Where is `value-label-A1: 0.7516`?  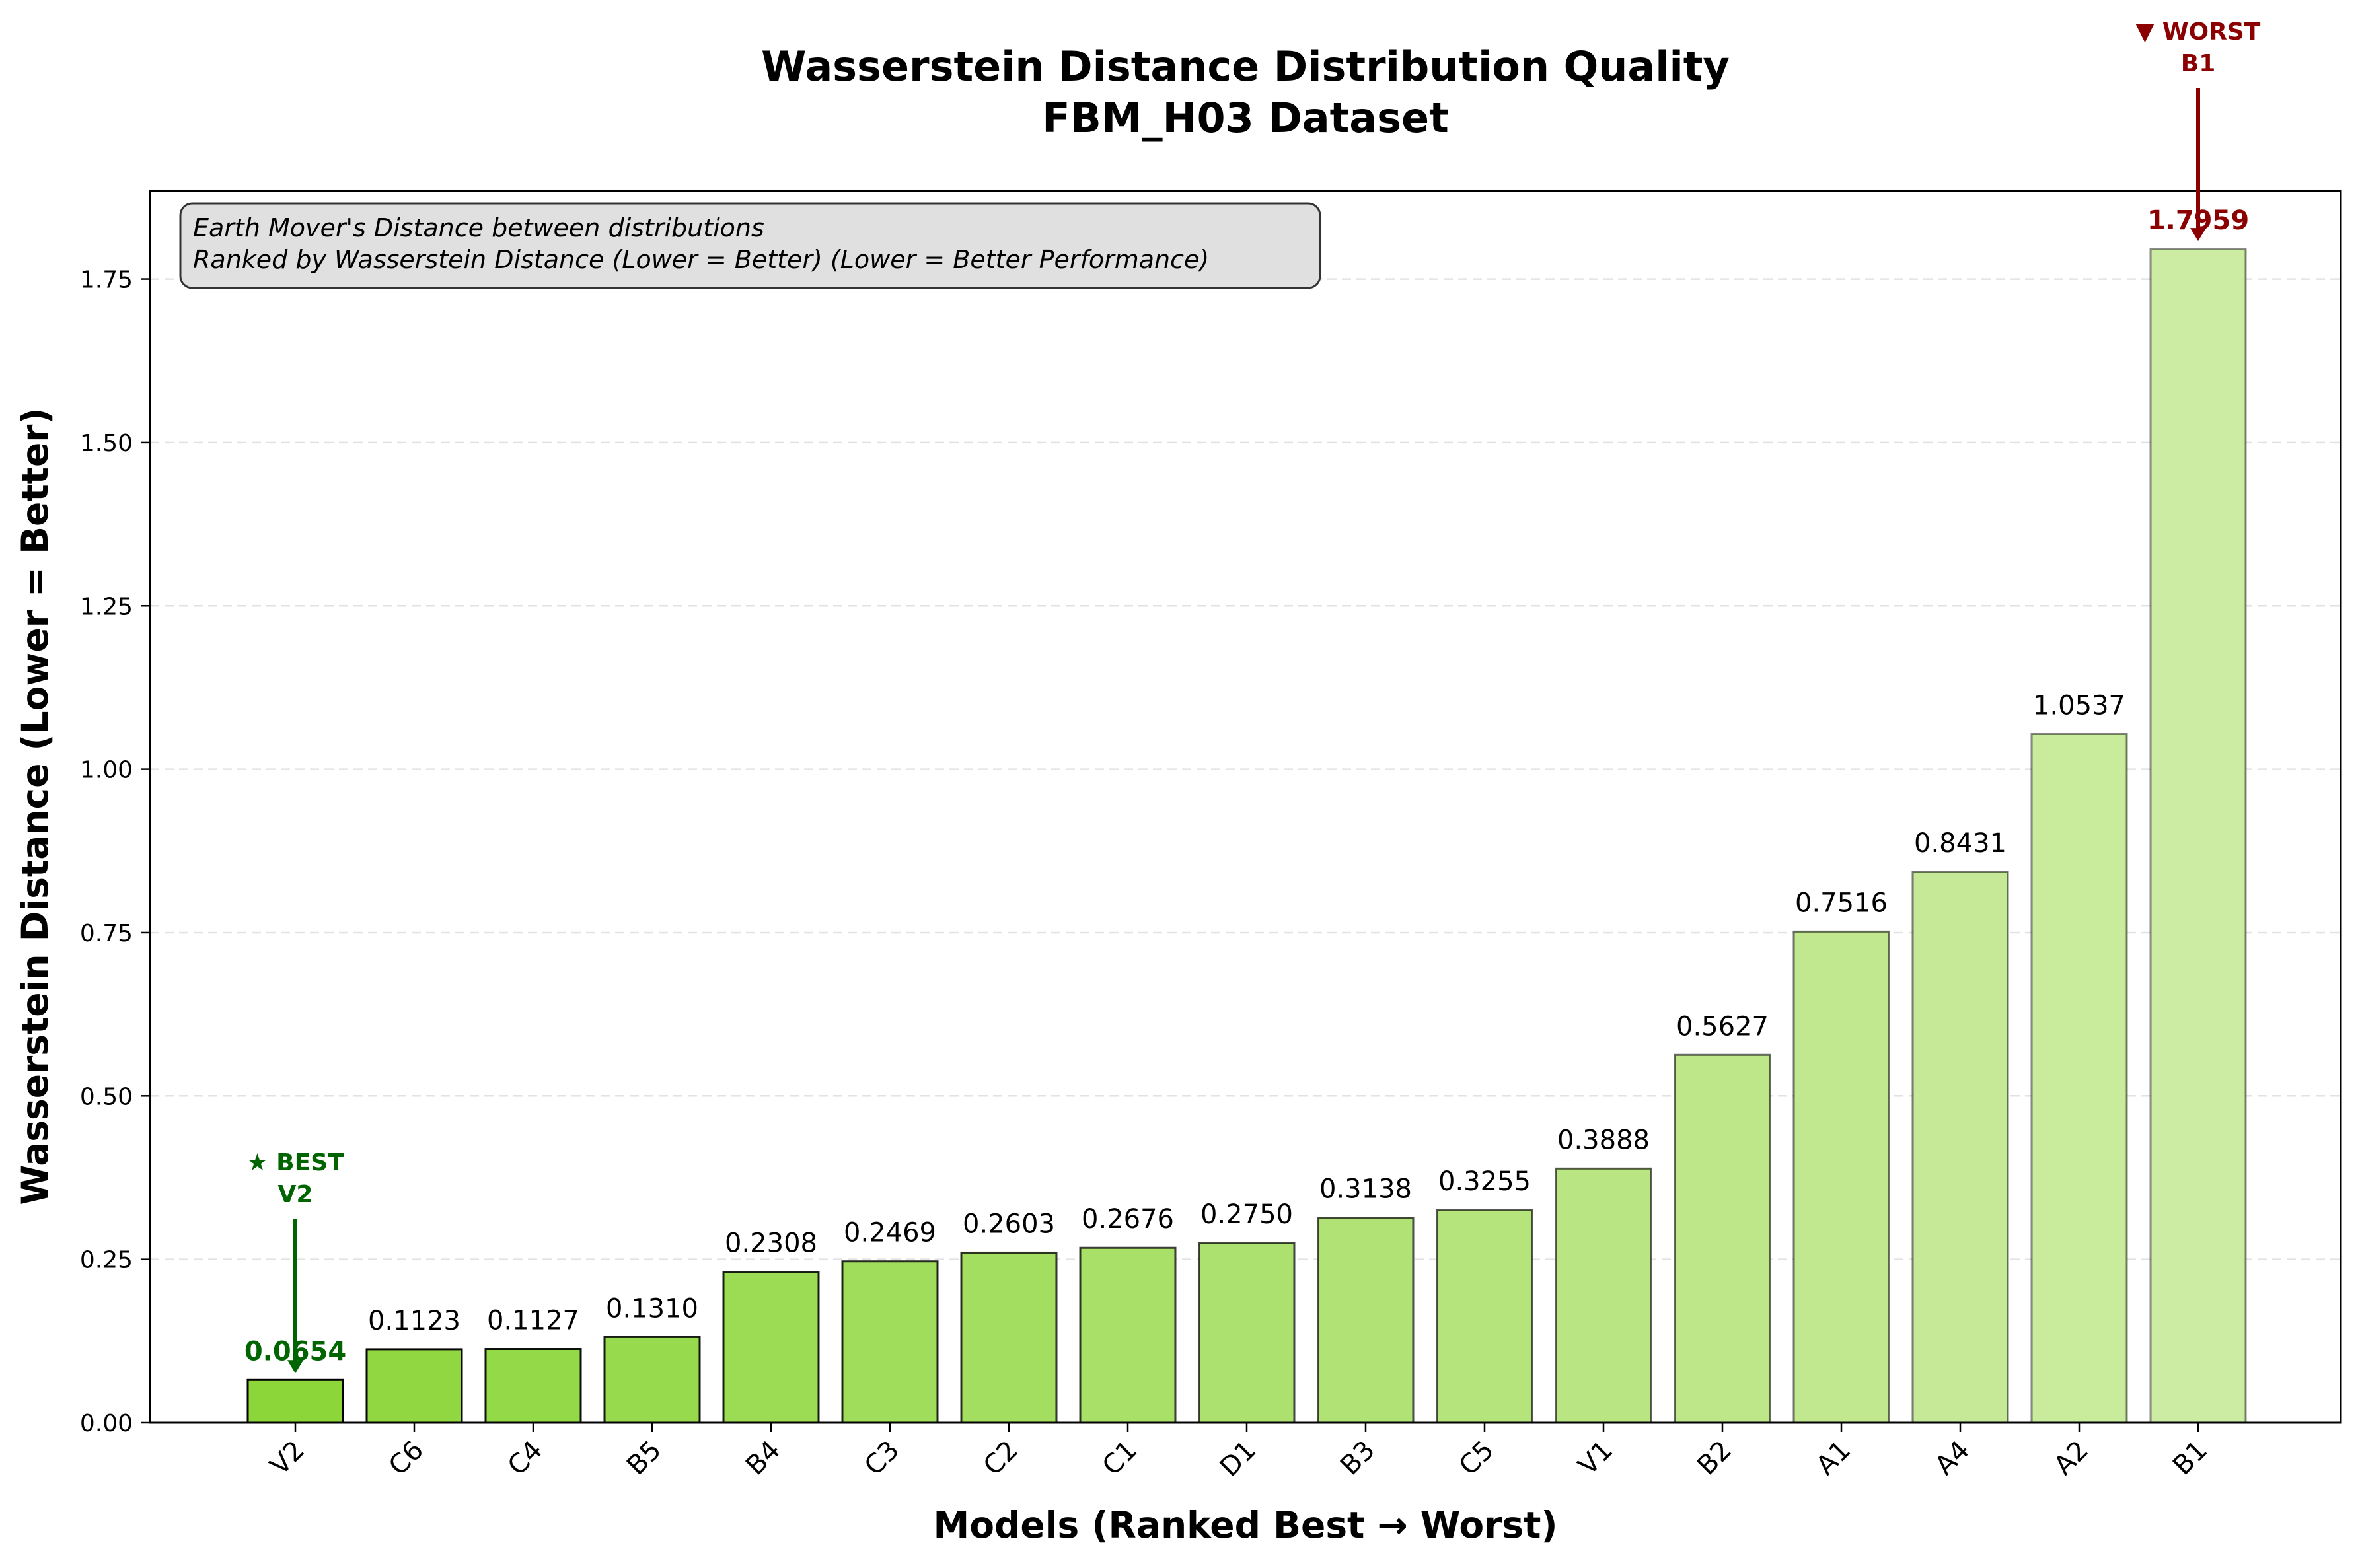 value-label-A1: 0.7516 is located at coordinates (1841, 903).